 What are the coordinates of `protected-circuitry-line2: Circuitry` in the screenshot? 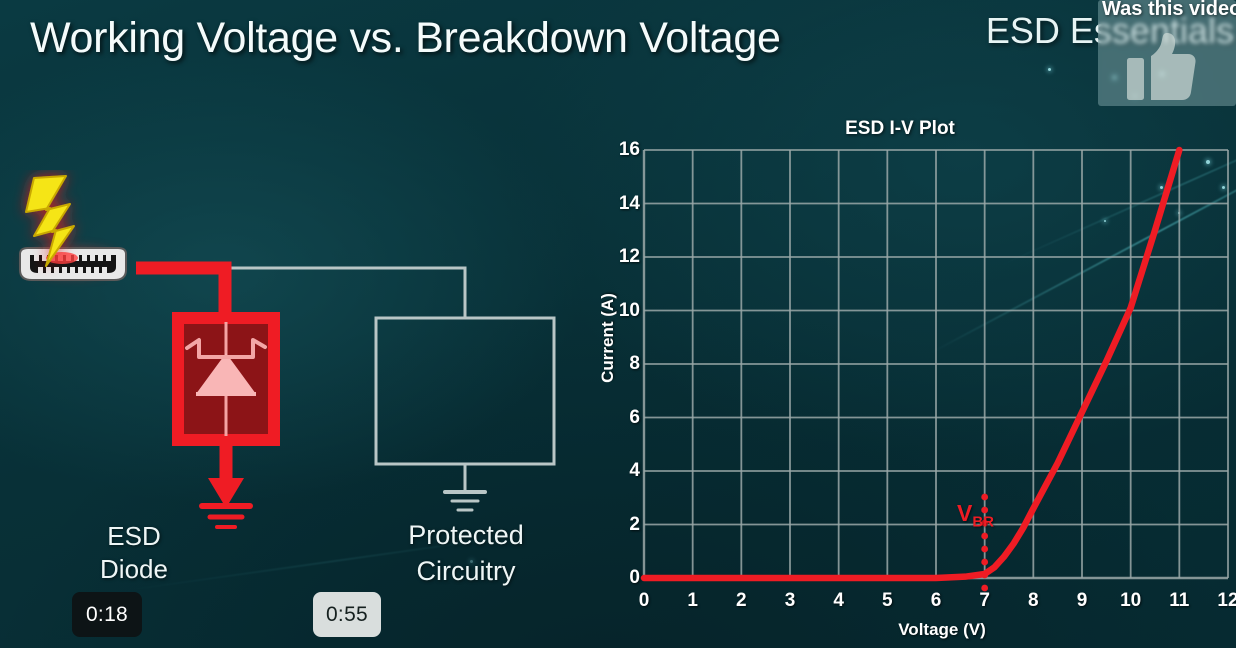 It's located at (466, 570).